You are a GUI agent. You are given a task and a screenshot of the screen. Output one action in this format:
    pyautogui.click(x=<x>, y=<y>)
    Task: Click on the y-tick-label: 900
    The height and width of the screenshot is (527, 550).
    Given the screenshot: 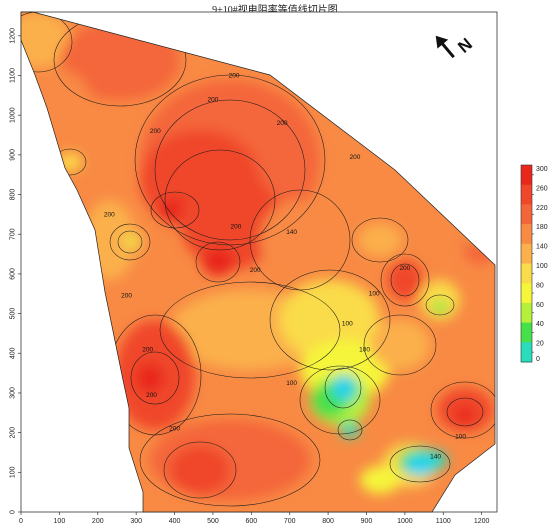 What is the action you would take?
    pyautogui.click(x=13, y=155)
    